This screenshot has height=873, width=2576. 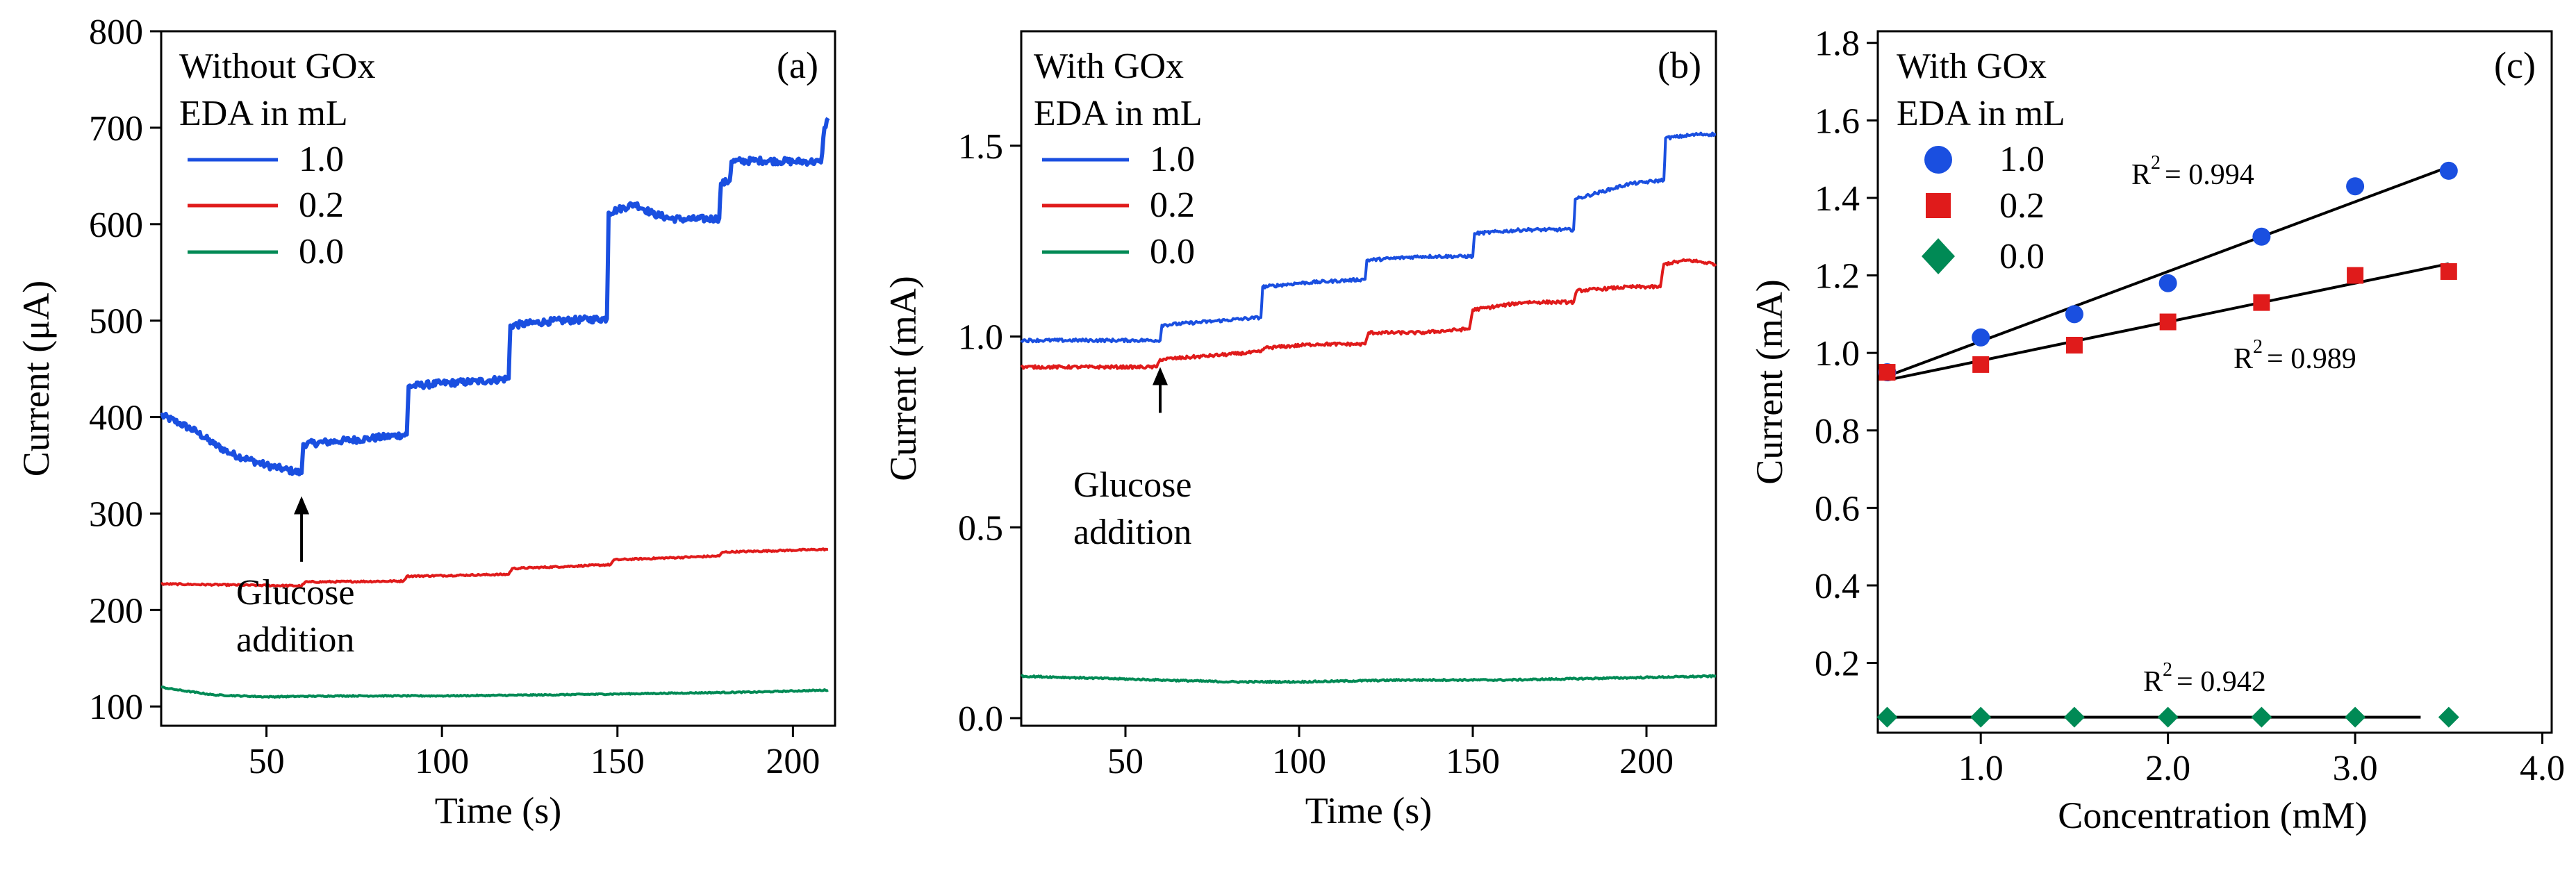 What do you see at coordinates (116, 225) in the screenshot?
I see `y-tick-label: 600` at bounding box center [116, 225].